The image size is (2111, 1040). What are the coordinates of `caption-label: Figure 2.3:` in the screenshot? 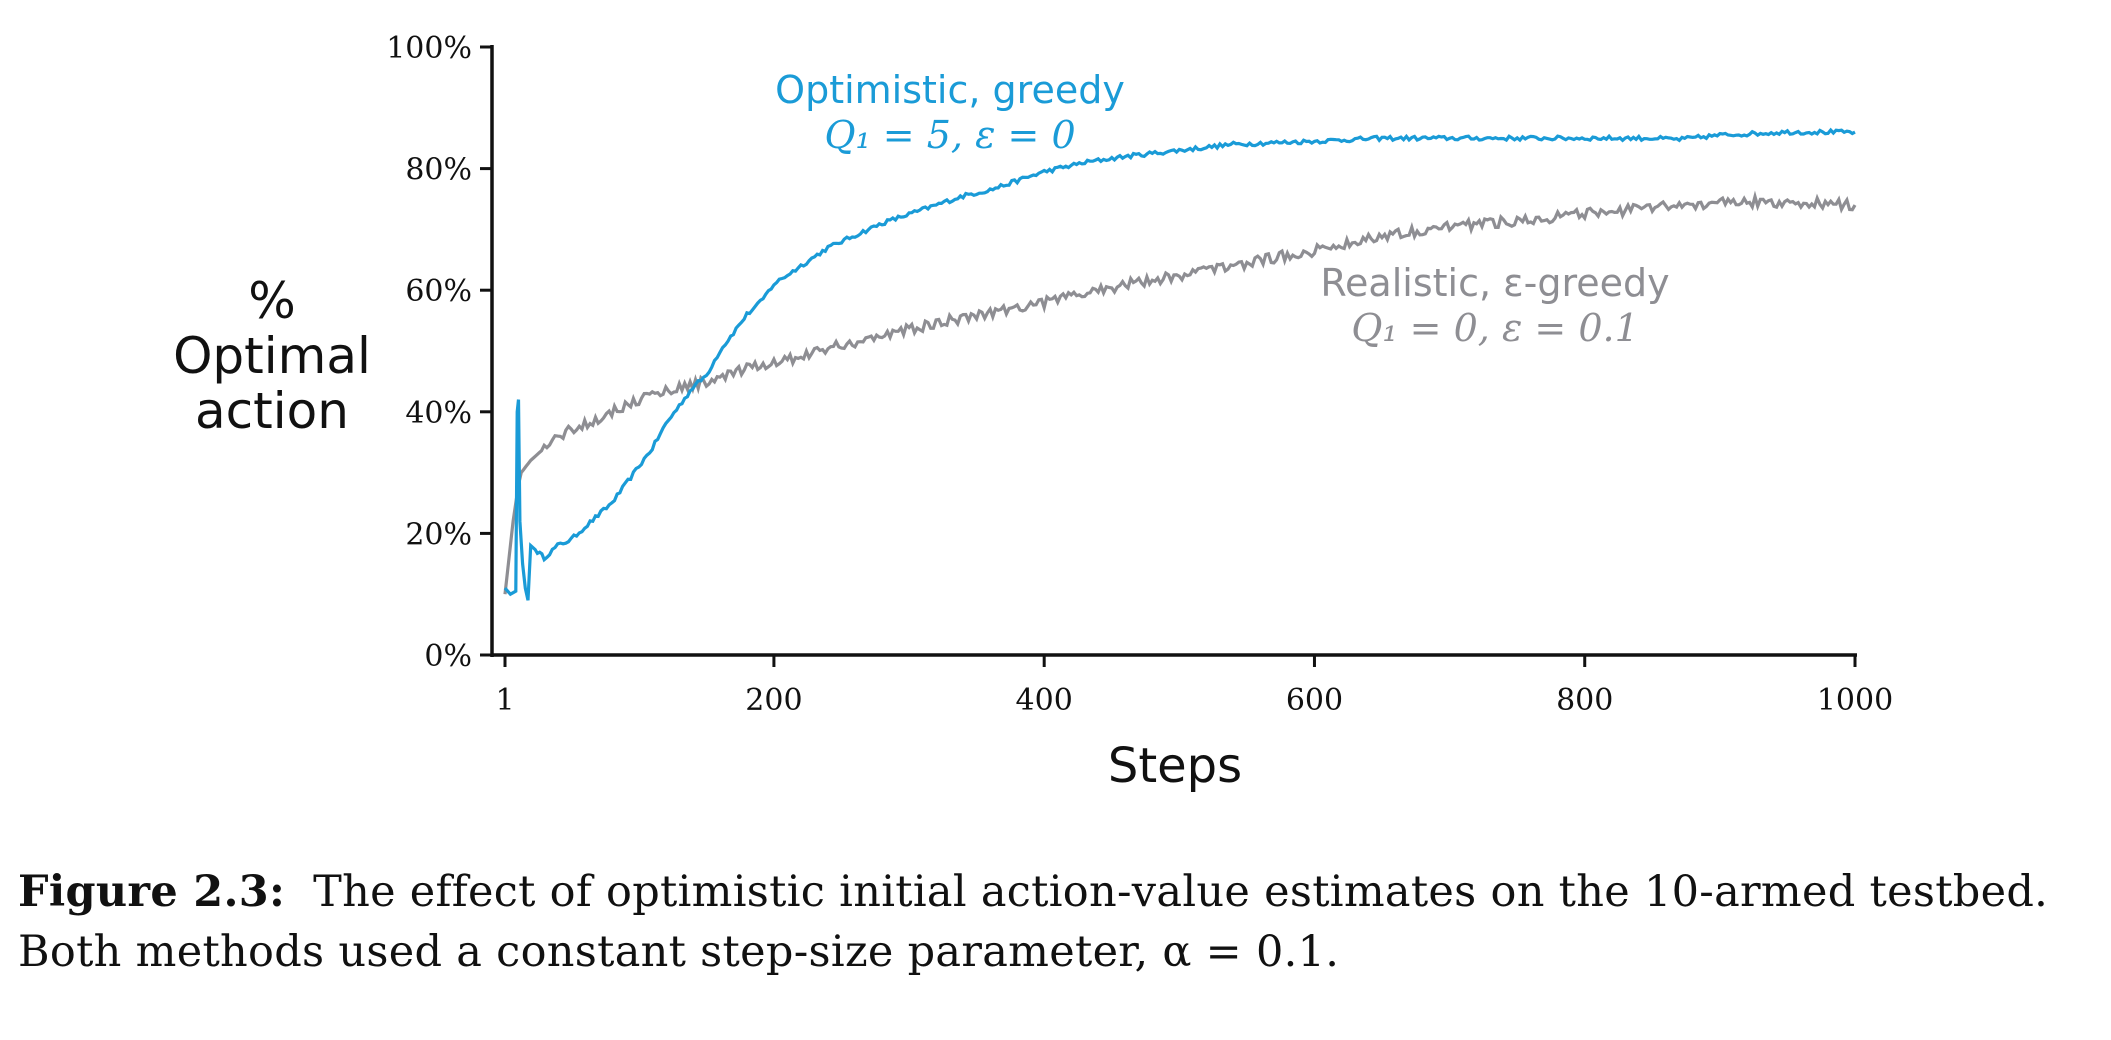 It's located at (152, 892).